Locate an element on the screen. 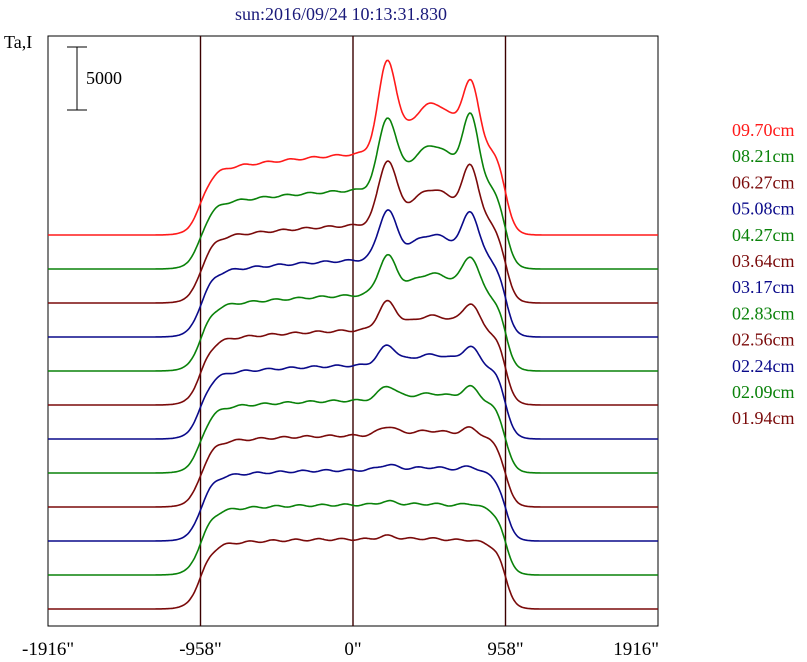 The width and height of the screenshot is (807, 662). legend-entry: 02.09cm is located at coordinates (763, 392).